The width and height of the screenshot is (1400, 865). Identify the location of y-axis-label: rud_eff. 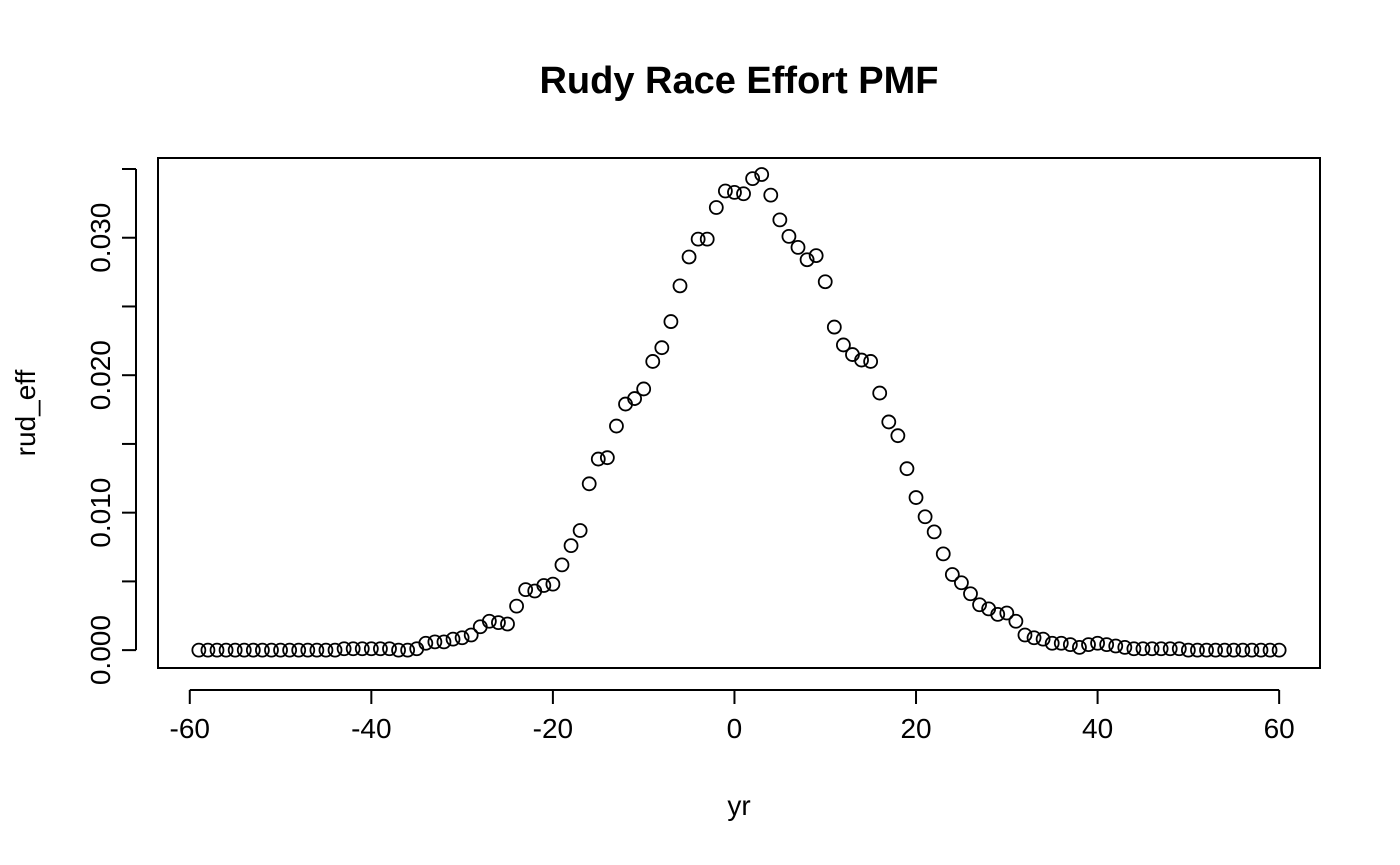
(25, 412).